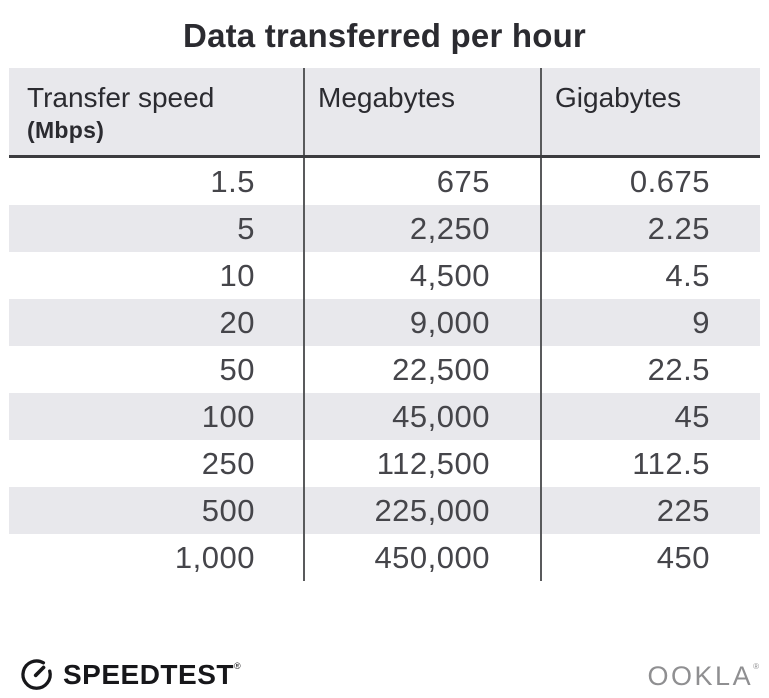  I want to click on cell-speed: 5, so click(246, 228).